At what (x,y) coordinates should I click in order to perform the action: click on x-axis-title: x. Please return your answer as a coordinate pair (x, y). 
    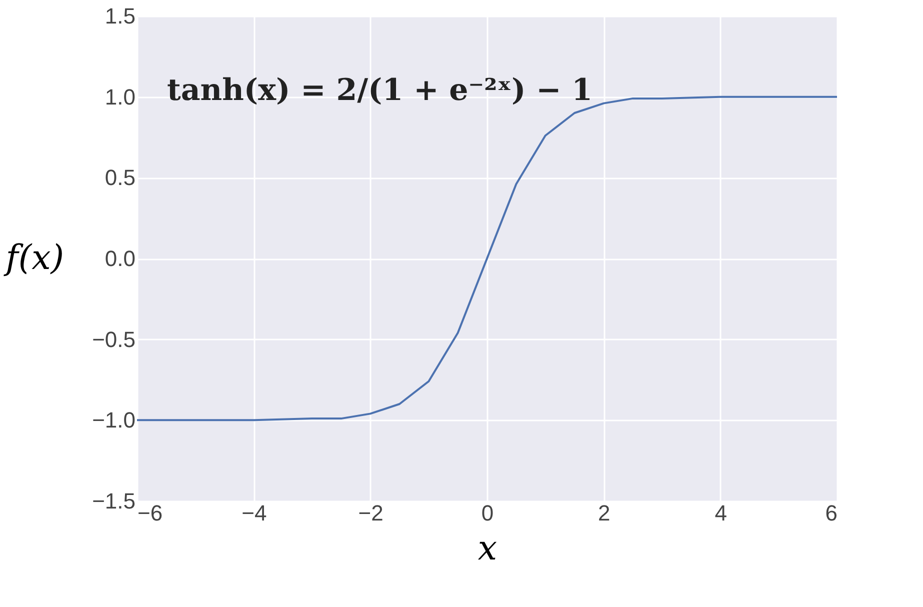
    Looking at the image, I should click on (488, 548).